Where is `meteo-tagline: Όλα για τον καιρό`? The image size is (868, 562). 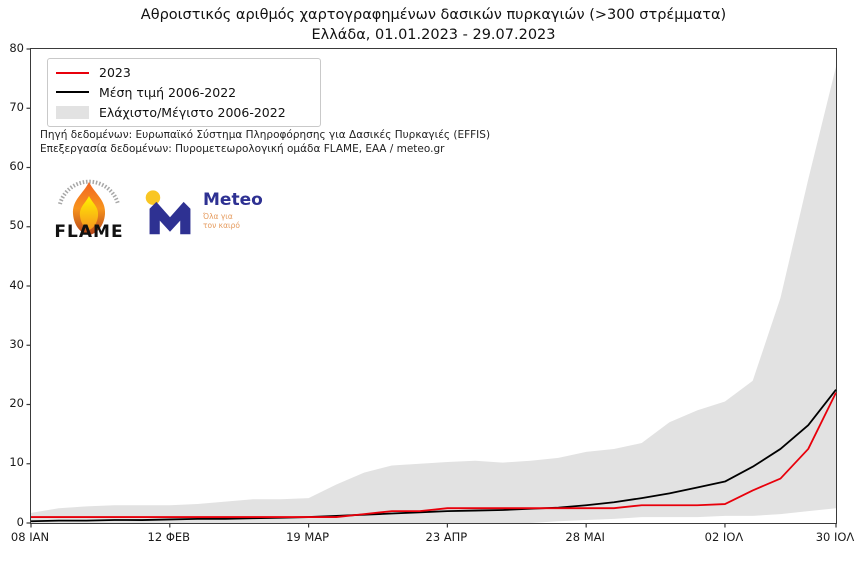
meteo-tagline: Όλα για τον καιρό is located at coordinates (233, 221).